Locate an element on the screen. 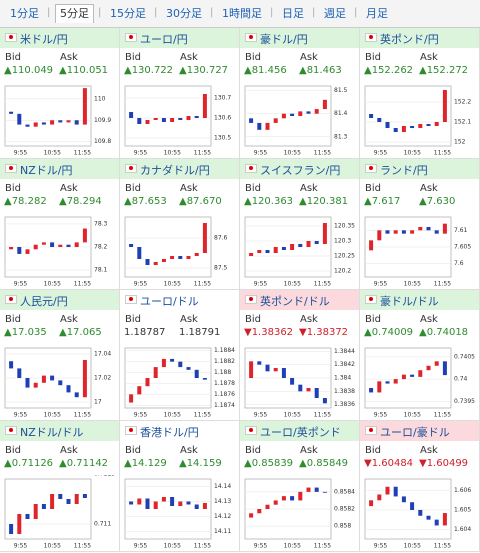 The height and width of the screenshot is (553, 480). y-tick-label: 17.02 is located at coordinates (102, 378).